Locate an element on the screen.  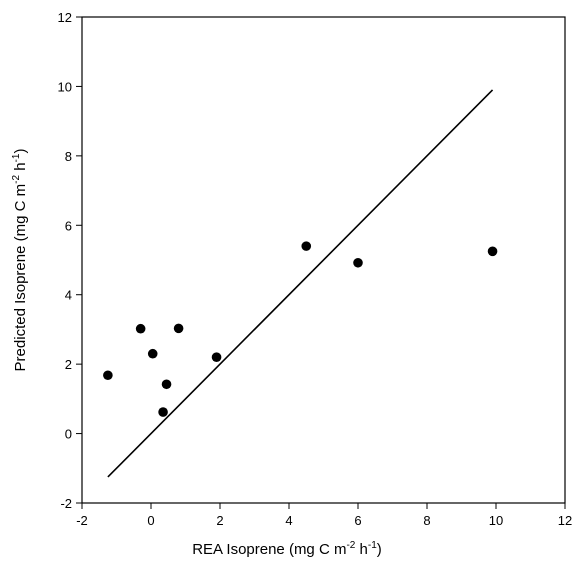
x-tick-label: 10 is located at coordinates (496, 520).